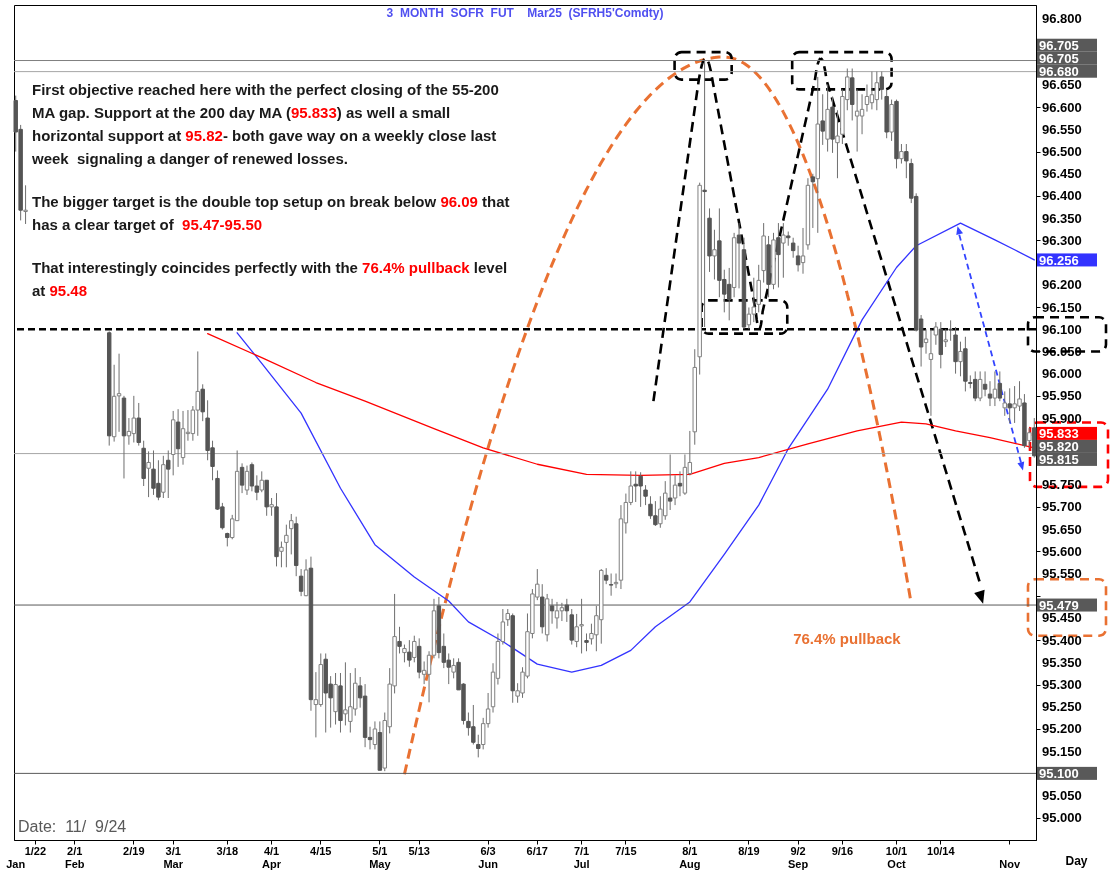 The height and width of the screenshot is (871, 1117). Describe the element at coordinates (270, 279) in the screenshot. I see `text: That interestingly coincides perfectly with the 76.4% pullback level at 95.48` at that location.